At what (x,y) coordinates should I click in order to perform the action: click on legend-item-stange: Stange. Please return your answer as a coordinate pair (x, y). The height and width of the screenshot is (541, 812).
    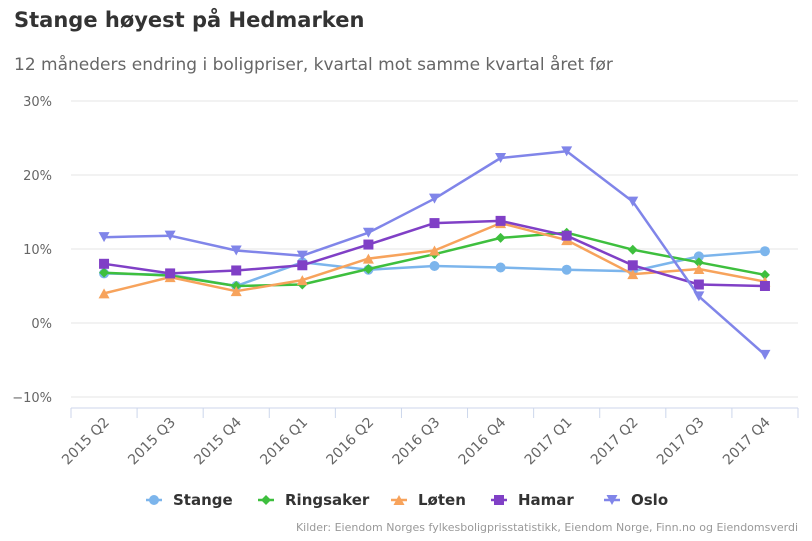
    Looking at the image, I should click on (189, 500).